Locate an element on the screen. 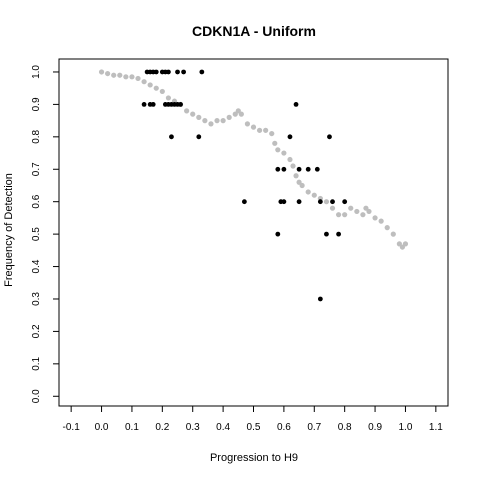  y-tick-label: 0.3 is located at coordinates (36, 299).